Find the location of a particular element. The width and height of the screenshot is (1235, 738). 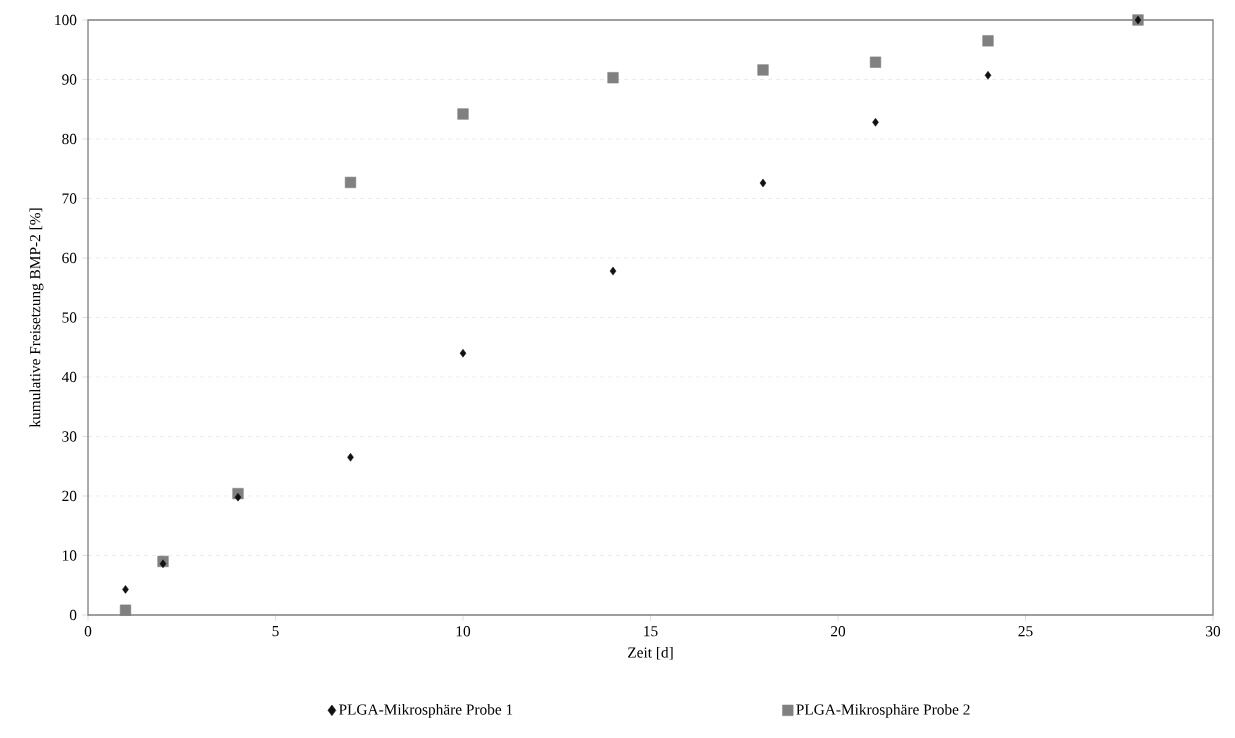

x-axis-title: Zeit [d] is located at coordinates (650, 653).